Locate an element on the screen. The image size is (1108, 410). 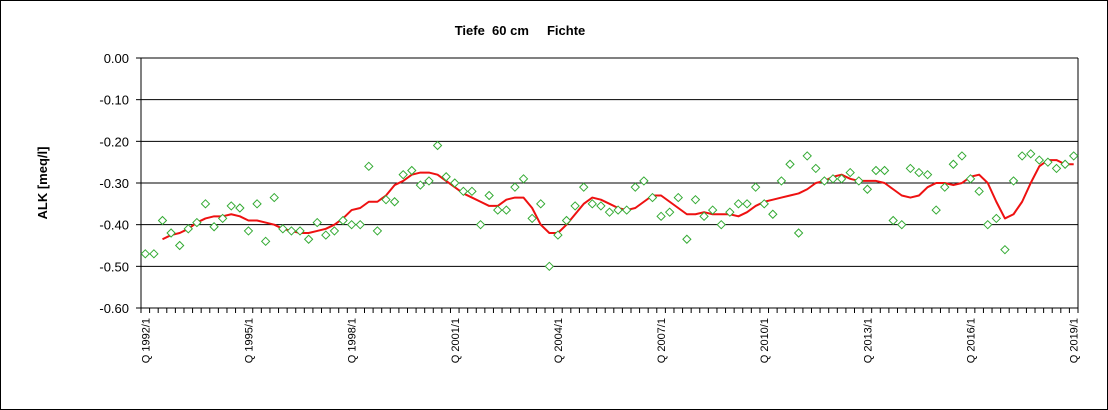
y-tick-label: -0.50 is located at coordinates (114, 266).